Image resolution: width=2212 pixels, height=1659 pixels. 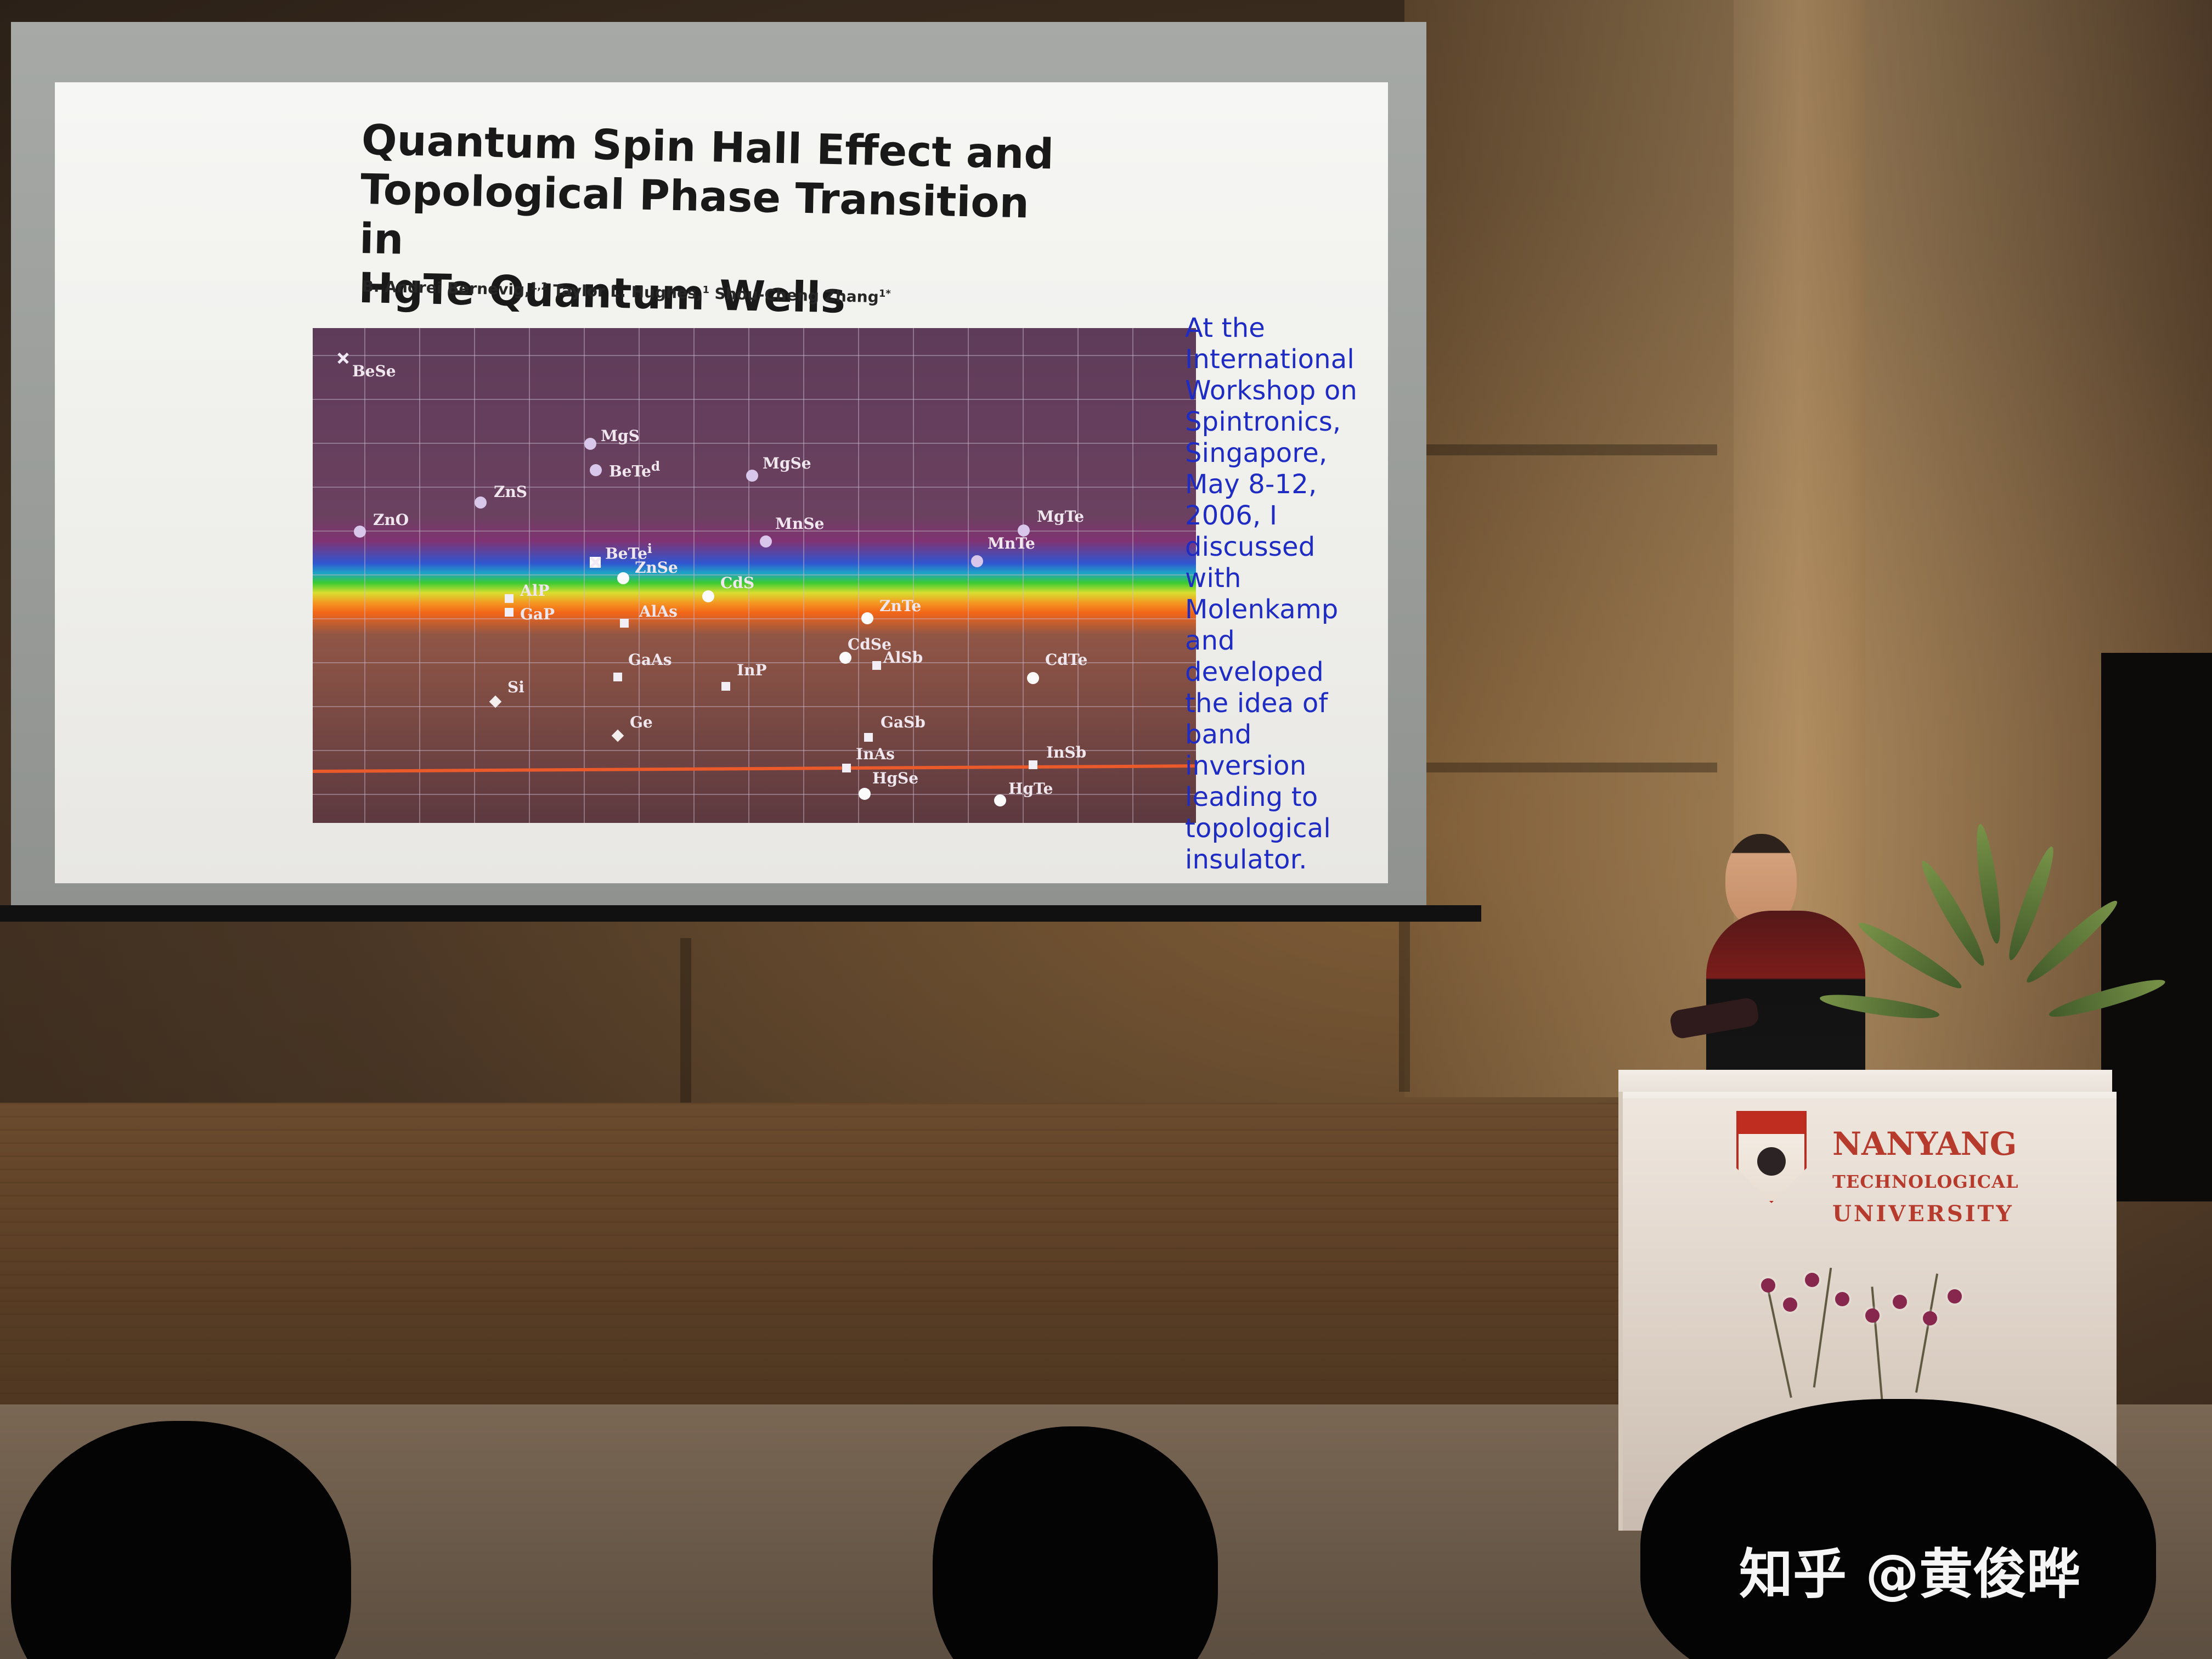 I want to click on material-label: BeTei, so click(x=629, y=551).